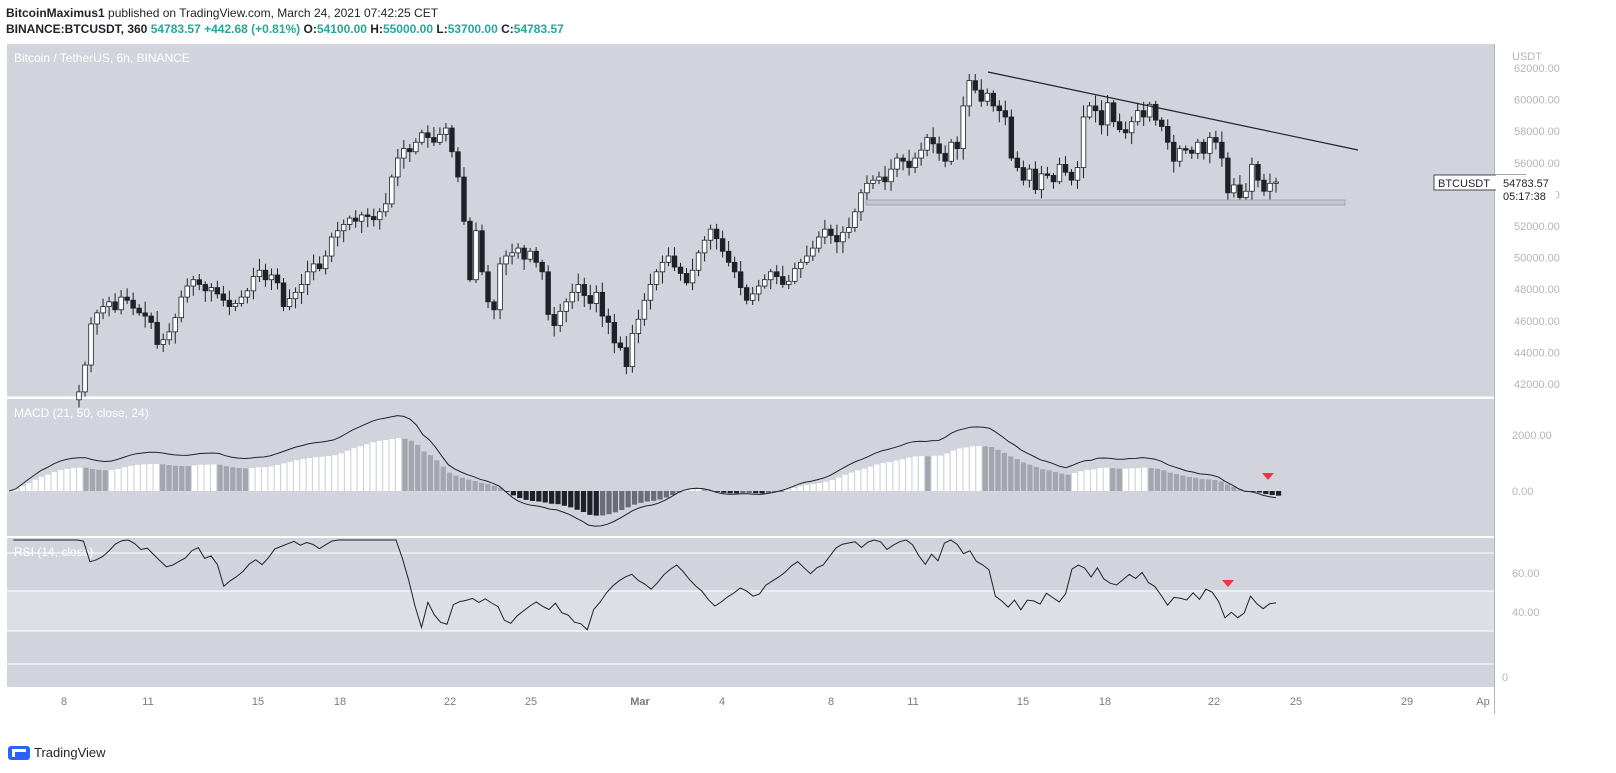  Describe the element at coordinates (775, 702) in the screenshot. I see `time-tick-labels: 8 11 15 18 22 25 Mar 4 8 11 15 18 22 25 29 Ap` at that location.